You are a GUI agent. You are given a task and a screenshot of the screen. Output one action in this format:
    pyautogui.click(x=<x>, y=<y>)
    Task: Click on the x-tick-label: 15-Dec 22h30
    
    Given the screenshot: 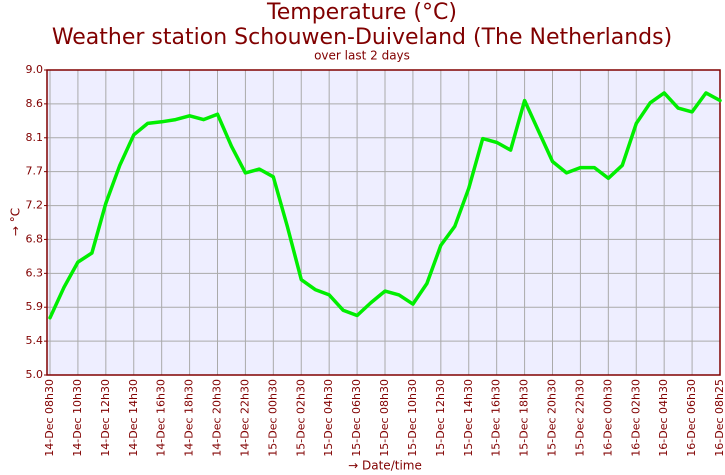 What is the action you would take?
    pyautogui.click(x=579, y=418)
    